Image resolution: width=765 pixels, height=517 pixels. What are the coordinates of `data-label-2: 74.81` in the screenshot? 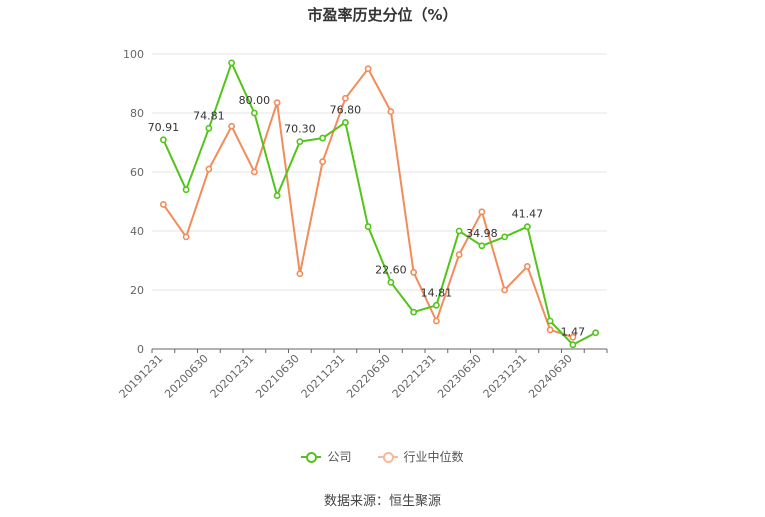 It's located at (209, 115).